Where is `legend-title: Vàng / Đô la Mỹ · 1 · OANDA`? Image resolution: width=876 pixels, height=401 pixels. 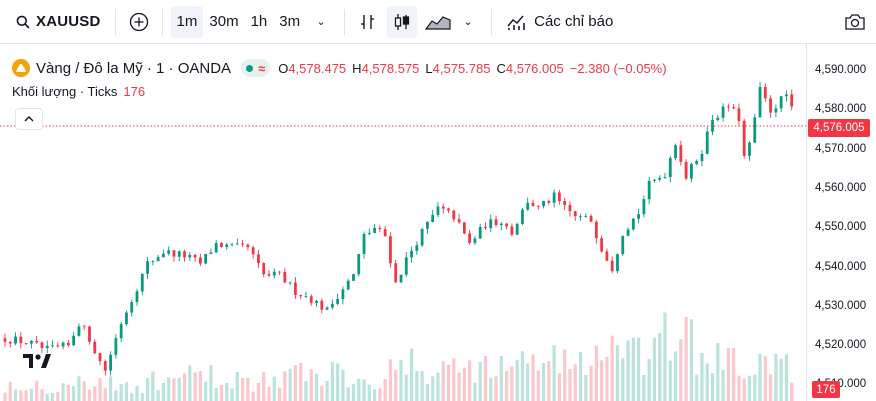 legend-title: Vàng / Đô la Mỹ · 1 · OANDA is located at coordinates (134, 68).